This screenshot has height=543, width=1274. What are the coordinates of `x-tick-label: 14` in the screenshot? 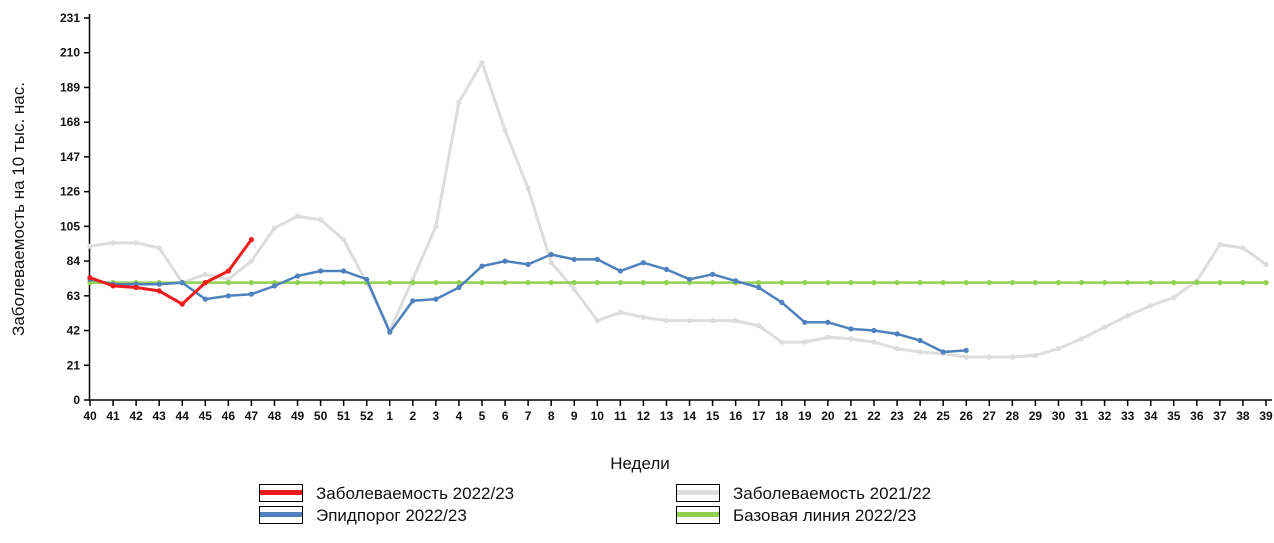 It's located at (690, 416).